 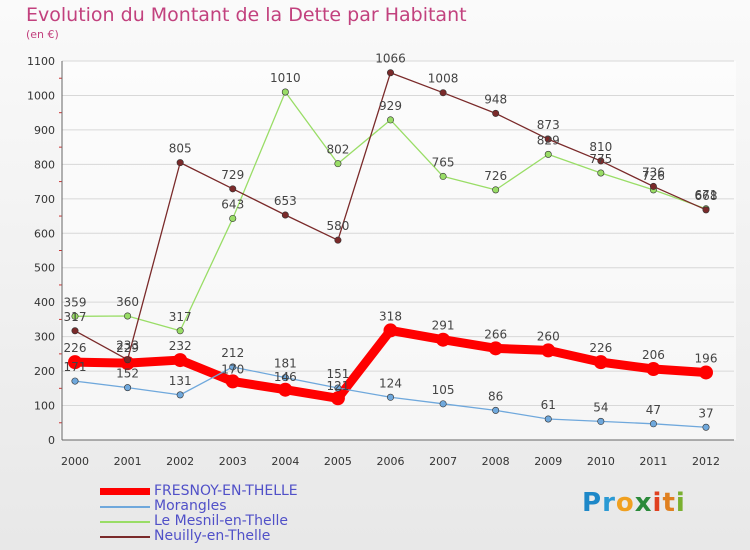 I want to click on y-tick-label: 900, so click(x=44, y=130).